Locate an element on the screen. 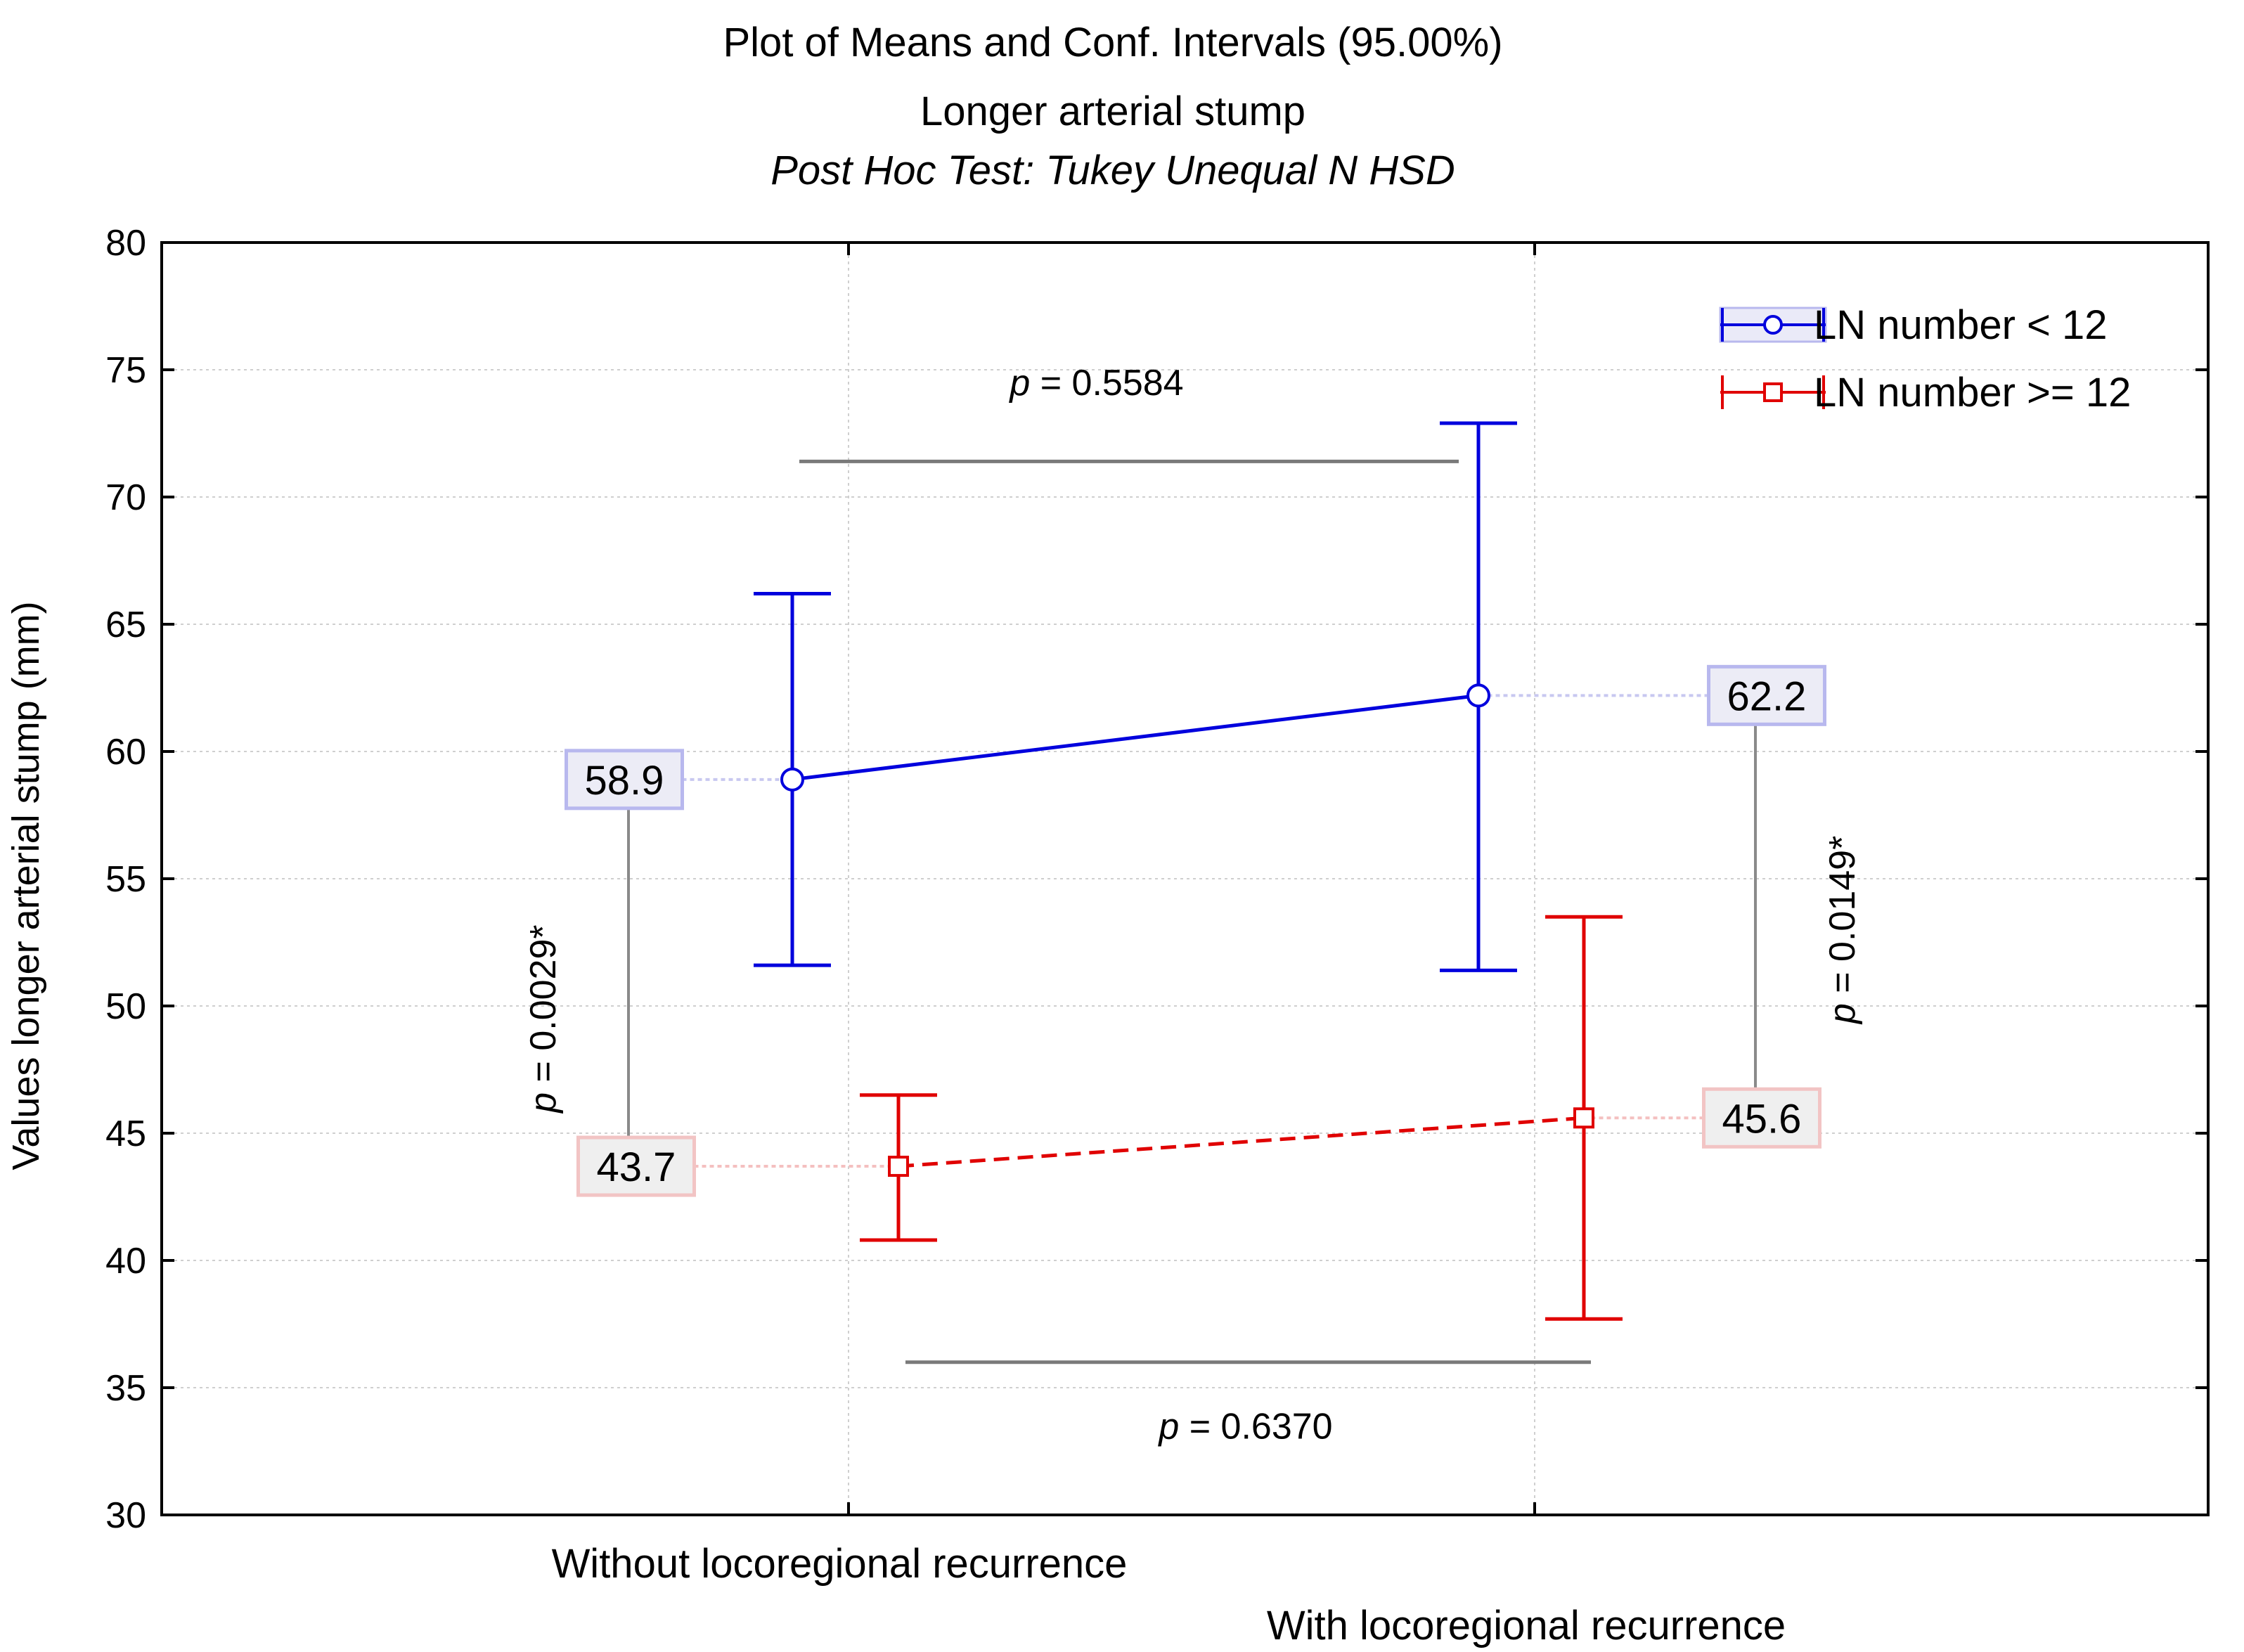 The image size is (2244, 1652). p-value-annotation: p = 0.0149* is located at coordinates (1842, 930).